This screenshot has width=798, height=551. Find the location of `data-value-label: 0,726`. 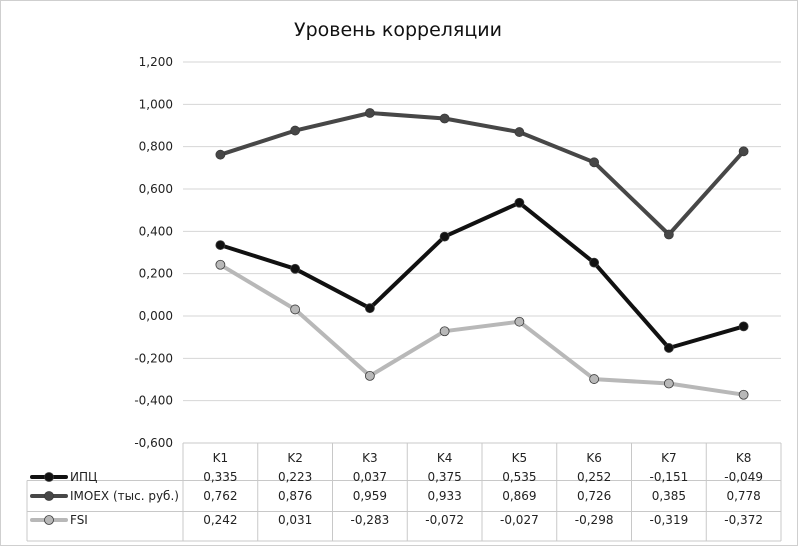

data-value-label: 0,726 is located at coordinates (594, 496).